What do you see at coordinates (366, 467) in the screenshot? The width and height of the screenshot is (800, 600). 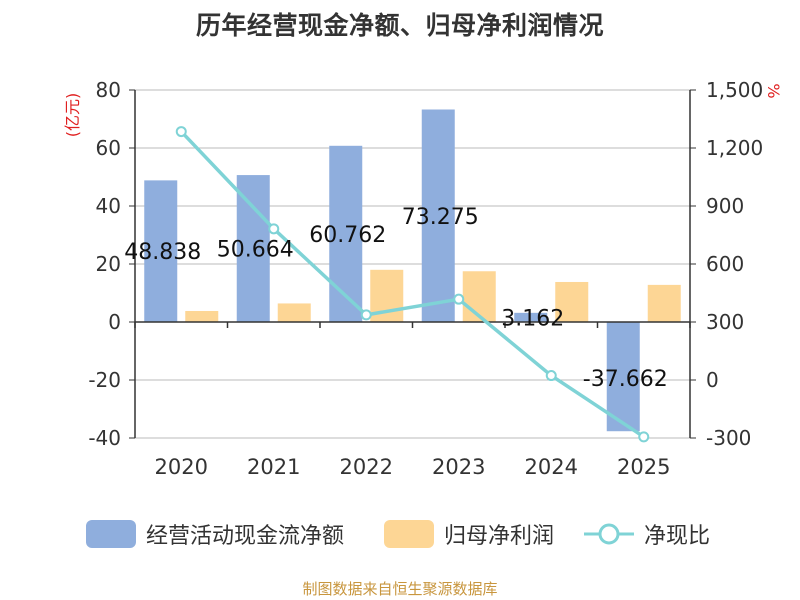 I see `x-tick-label: 2022` at bounding box center [366, 467].